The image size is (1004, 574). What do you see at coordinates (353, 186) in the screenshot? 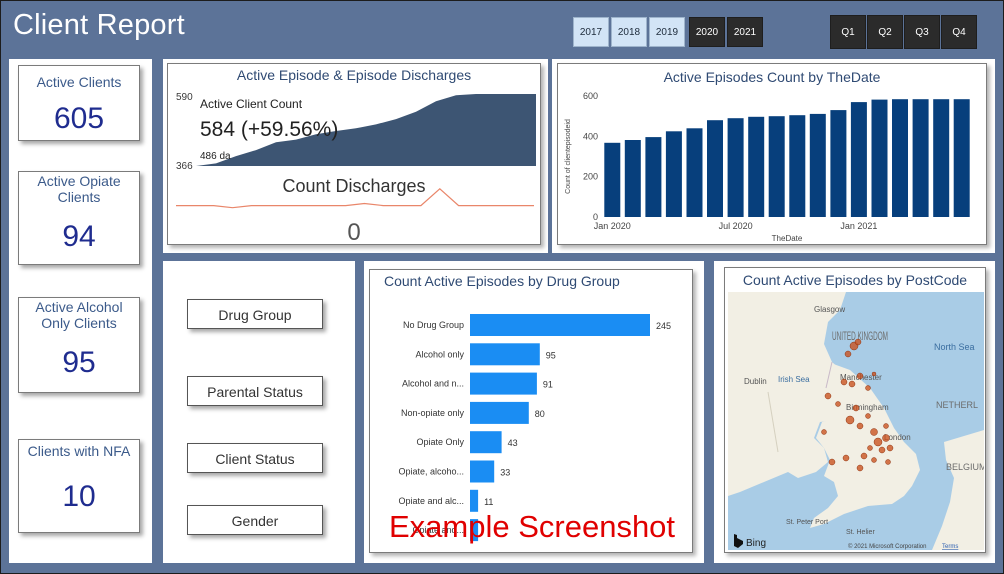
I see `discharges-title: Count Discharges` at bounding box center [353, 186].